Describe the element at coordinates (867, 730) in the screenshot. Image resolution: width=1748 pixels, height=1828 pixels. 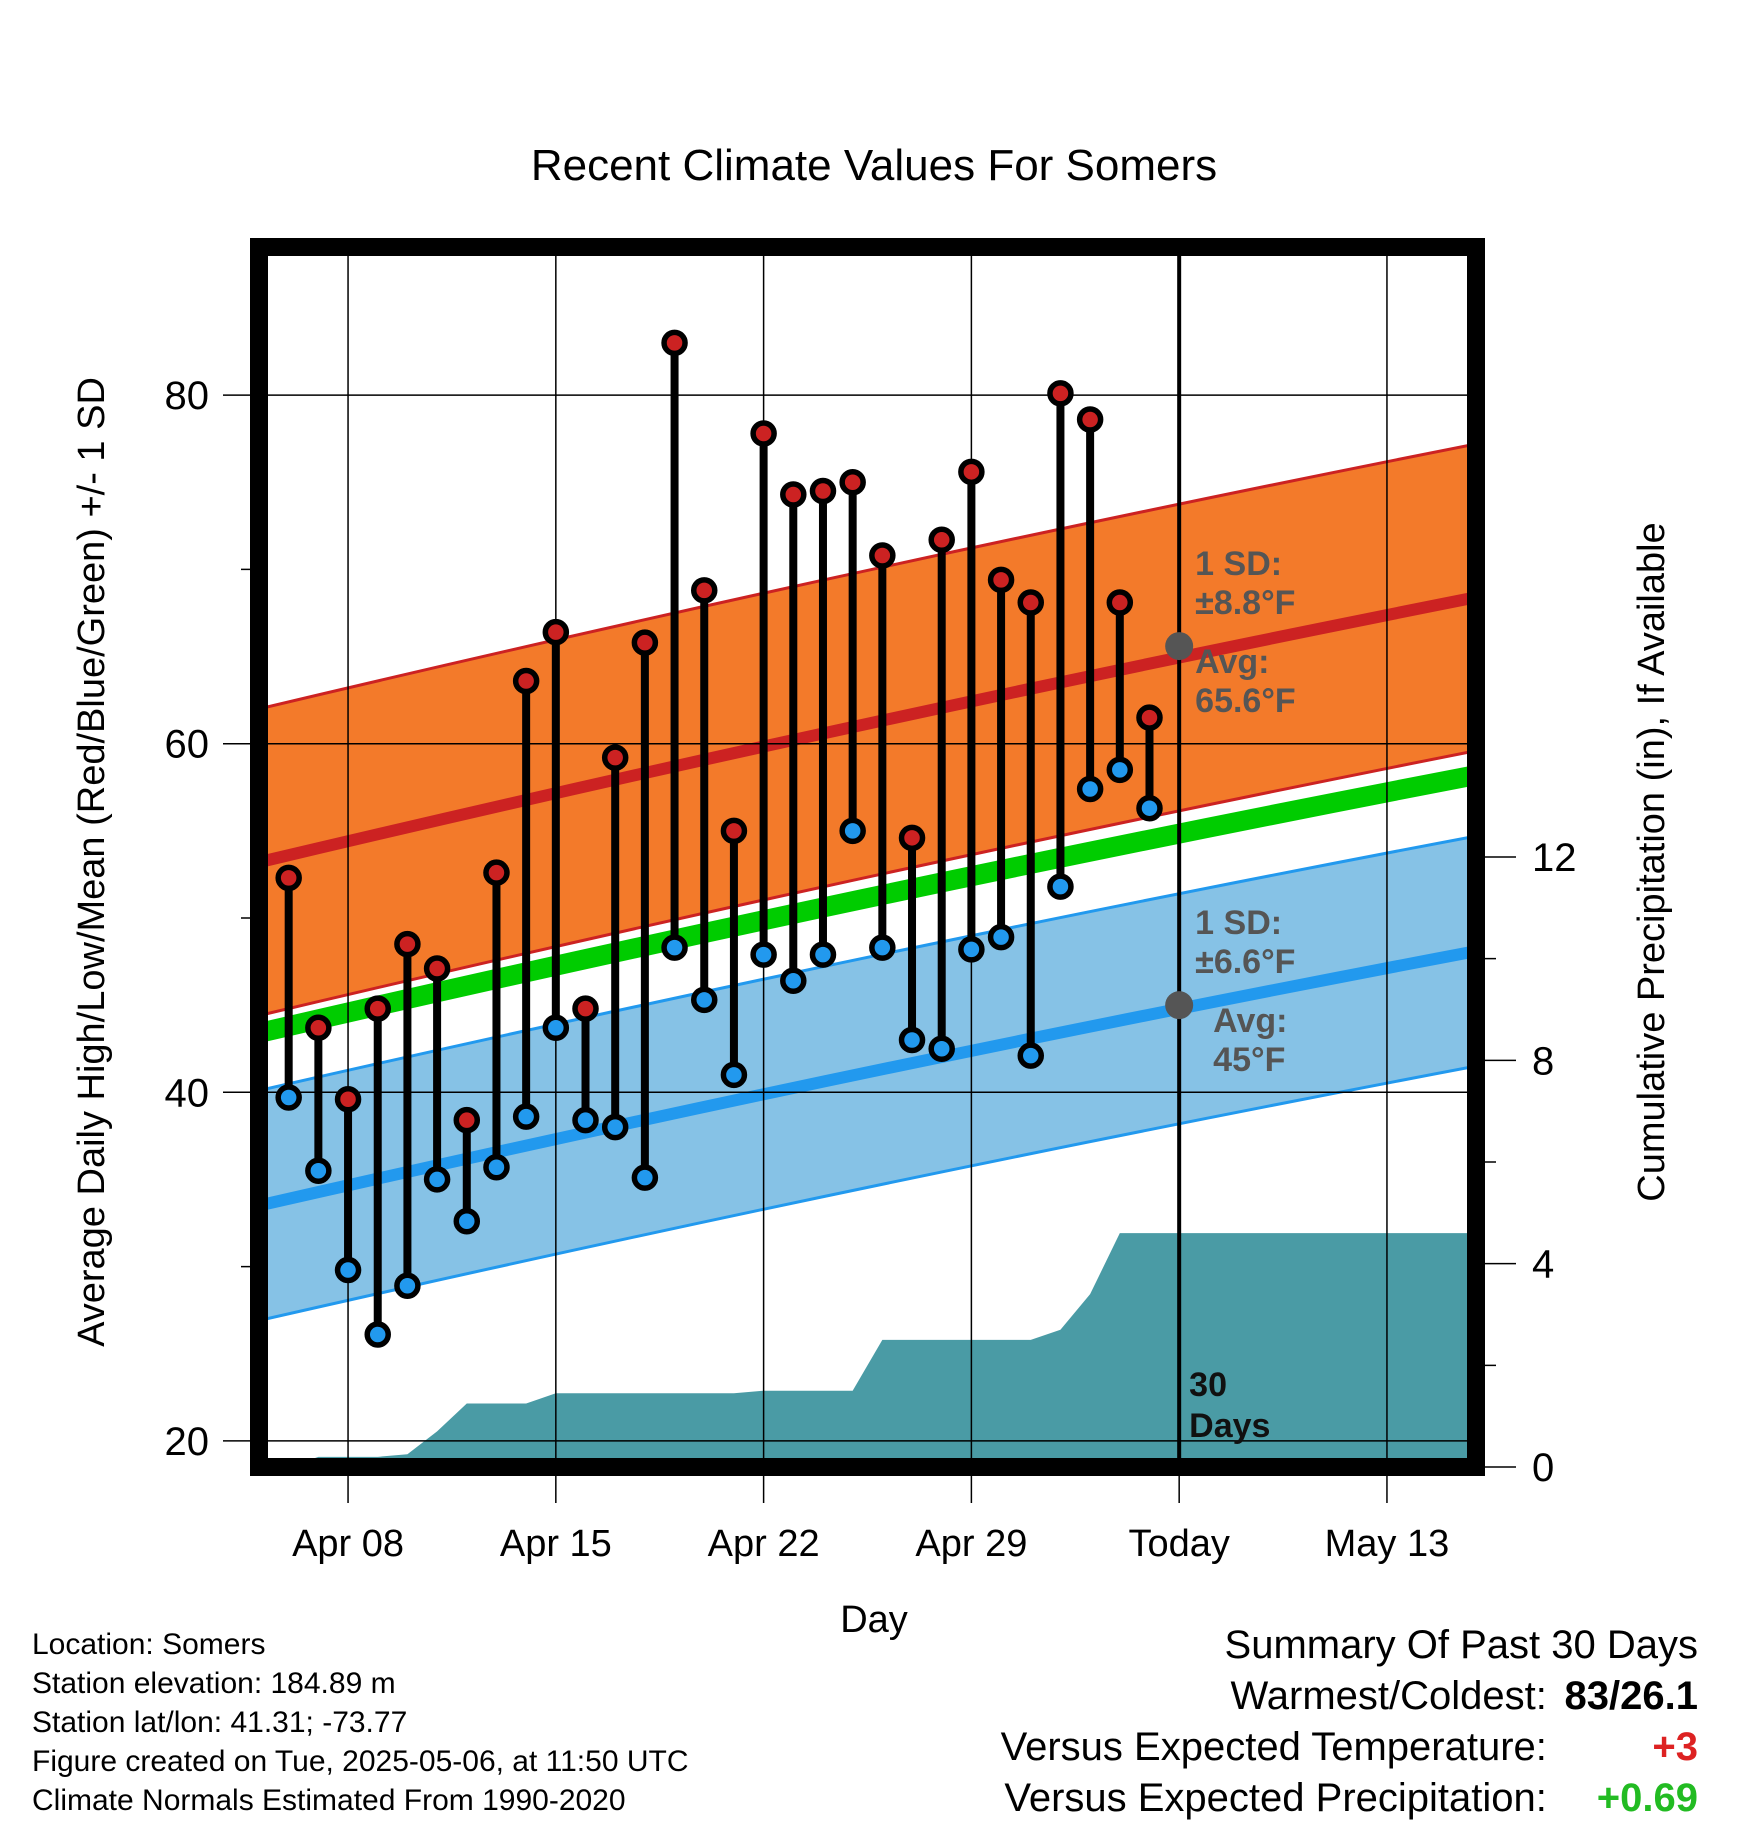
I see `normal-high-avg-line` at that location.